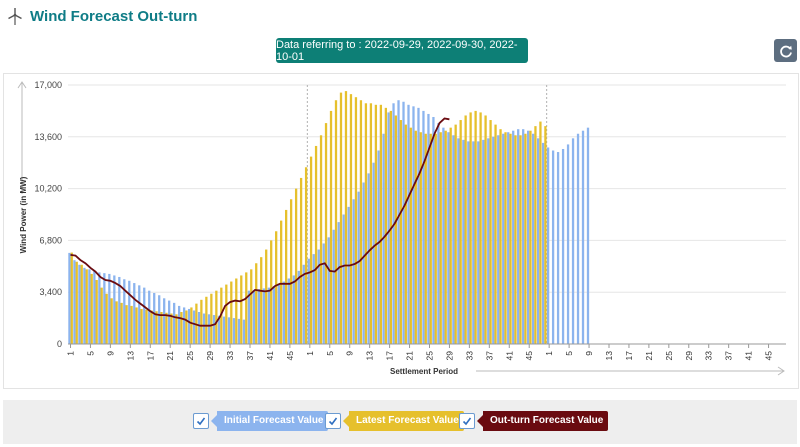 This screenshot has height=447, width=800. I want to click on header: Wind Forecast Out-turn, so click(101, 16).